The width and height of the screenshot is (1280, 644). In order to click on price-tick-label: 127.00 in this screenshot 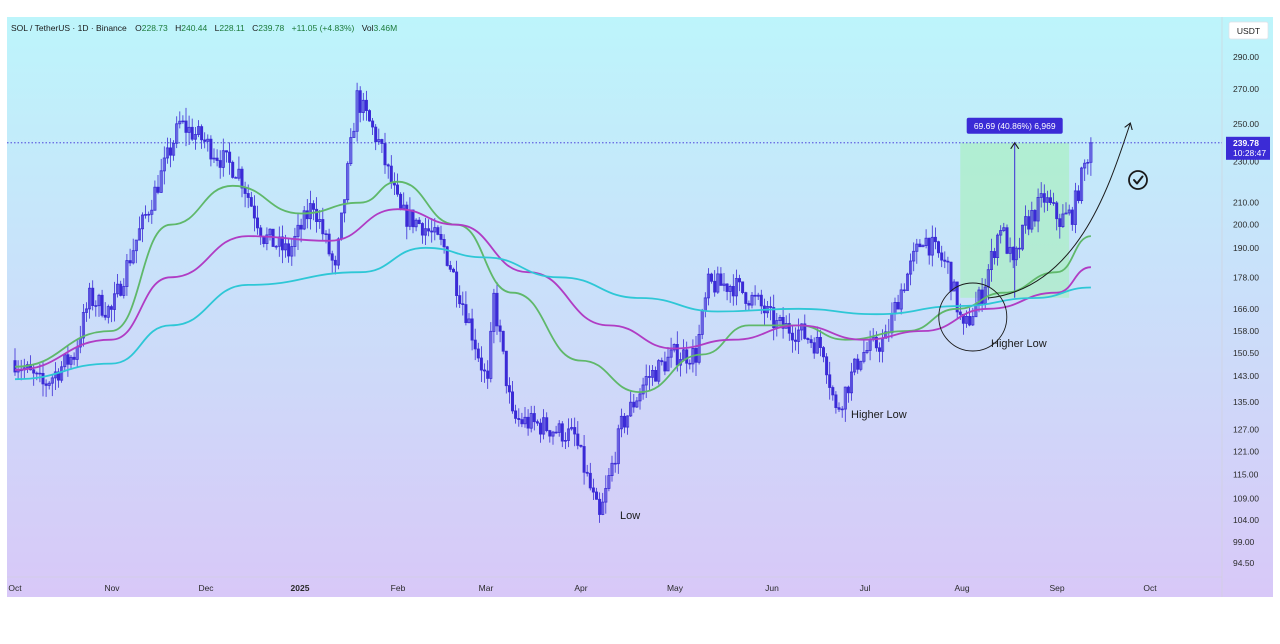, I will do `click(1246, 430)`.